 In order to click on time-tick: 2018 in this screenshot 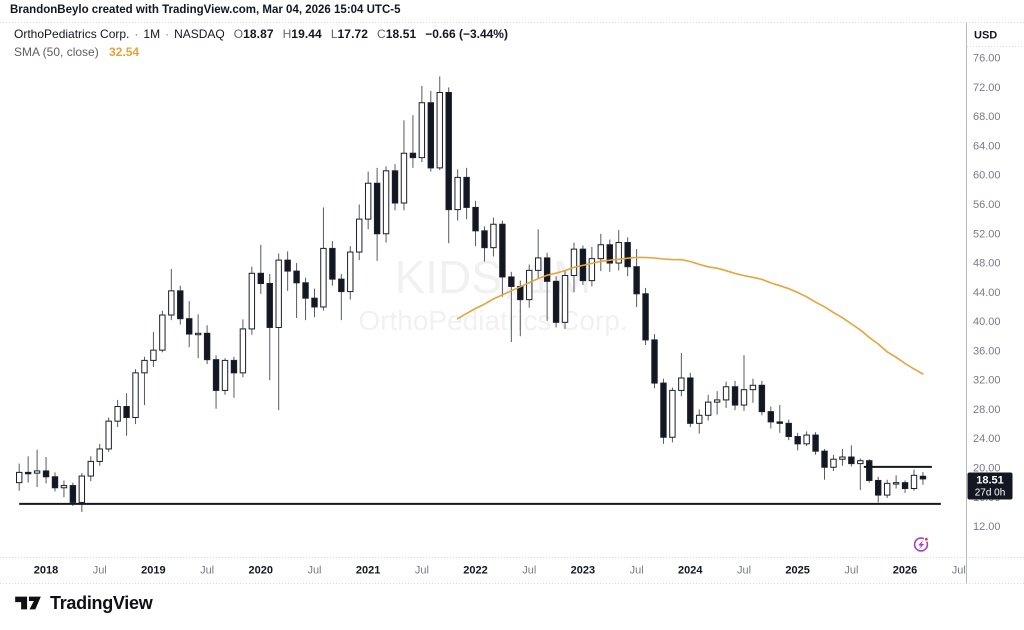, I will do `click(46, 571)`.